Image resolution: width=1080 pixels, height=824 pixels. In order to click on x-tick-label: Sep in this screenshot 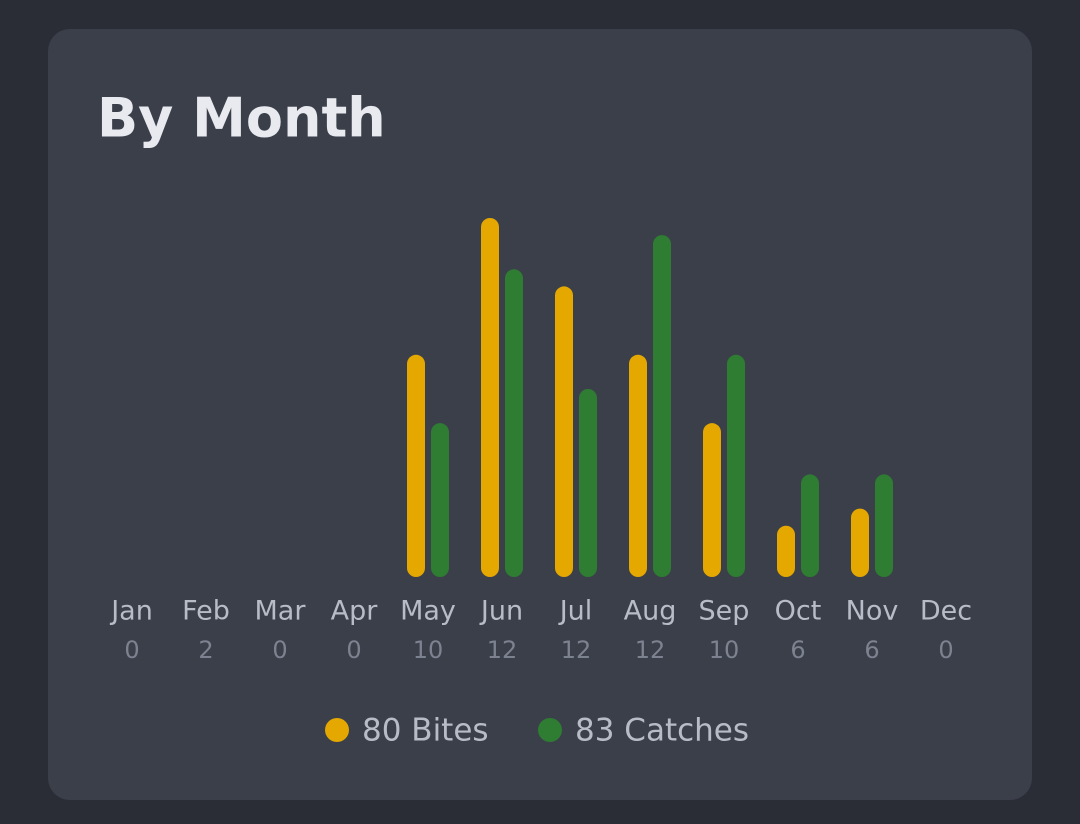, I will do `click(724, 611)`.